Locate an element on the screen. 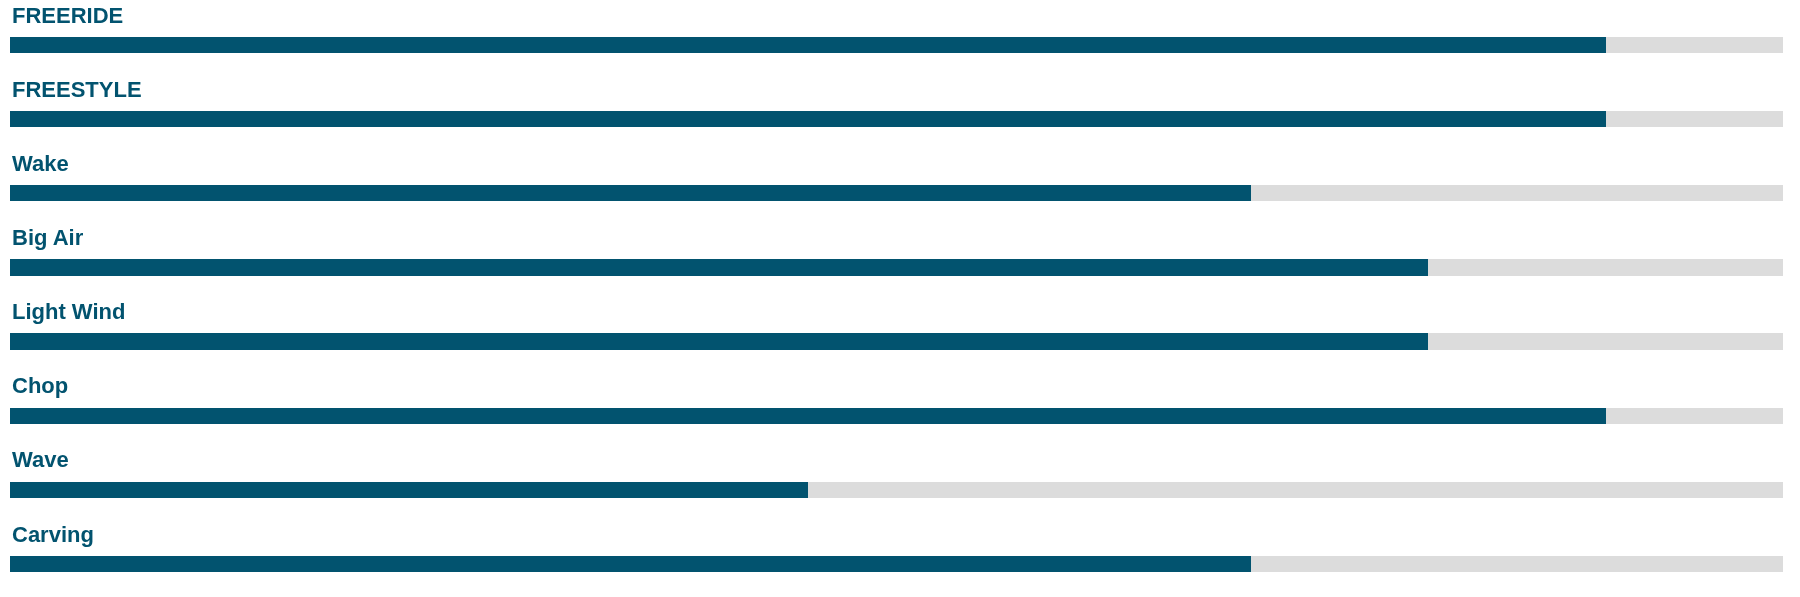 This screenshot has height=597, width=1800. y-tick-label: Light Wind is located at coordinates (69, 311).